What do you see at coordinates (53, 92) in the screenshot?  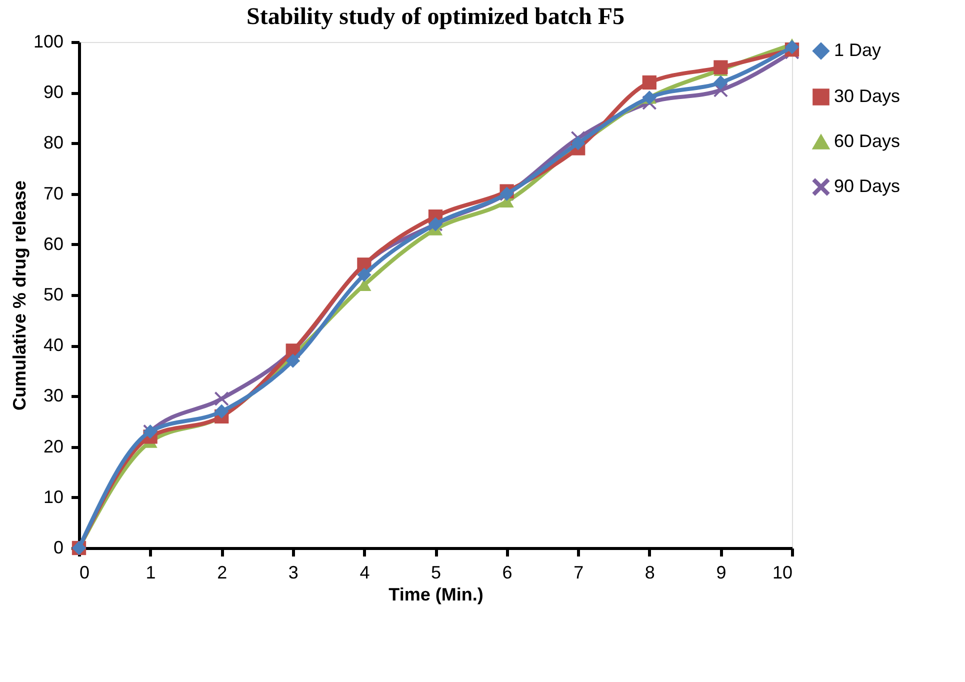 I see `y-tick-label: 90` at bounding box center [53, 92].